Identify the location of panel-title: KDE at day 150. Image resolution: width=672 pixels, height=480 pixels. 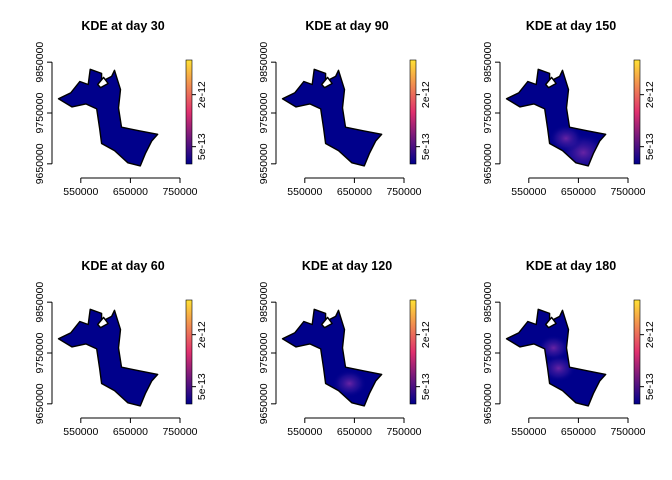
(571, 26).